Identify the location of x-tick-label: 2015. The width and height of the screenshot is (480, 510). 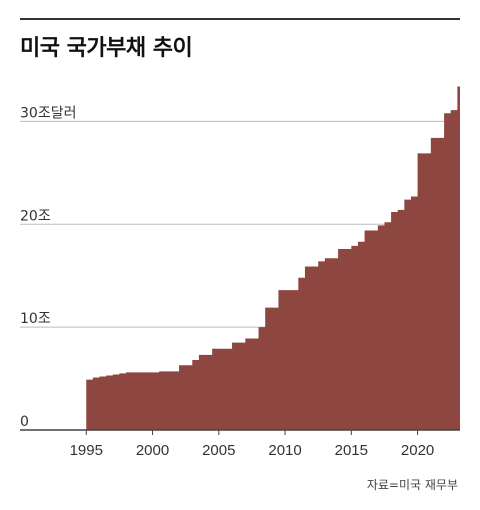
(351, 450).